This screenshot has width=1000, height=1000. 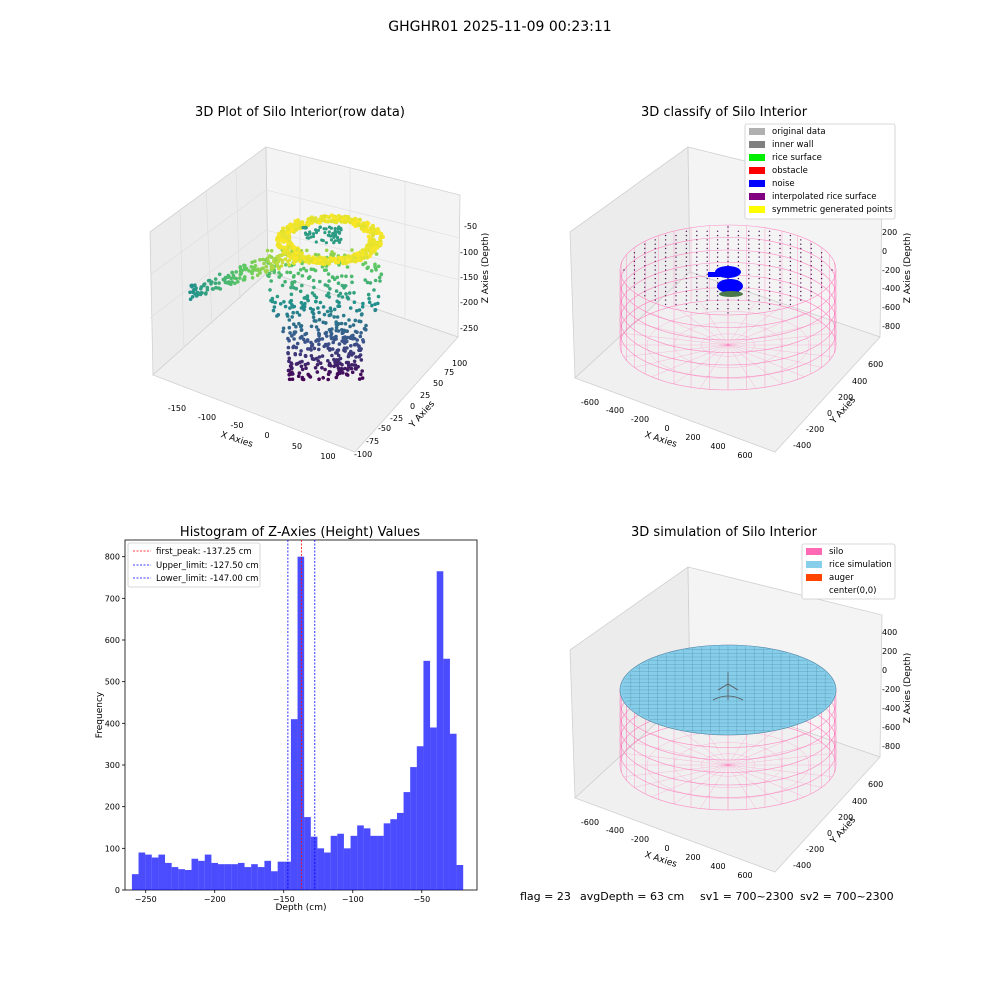 I want to click on noise-base, so click(x=731, y=294).